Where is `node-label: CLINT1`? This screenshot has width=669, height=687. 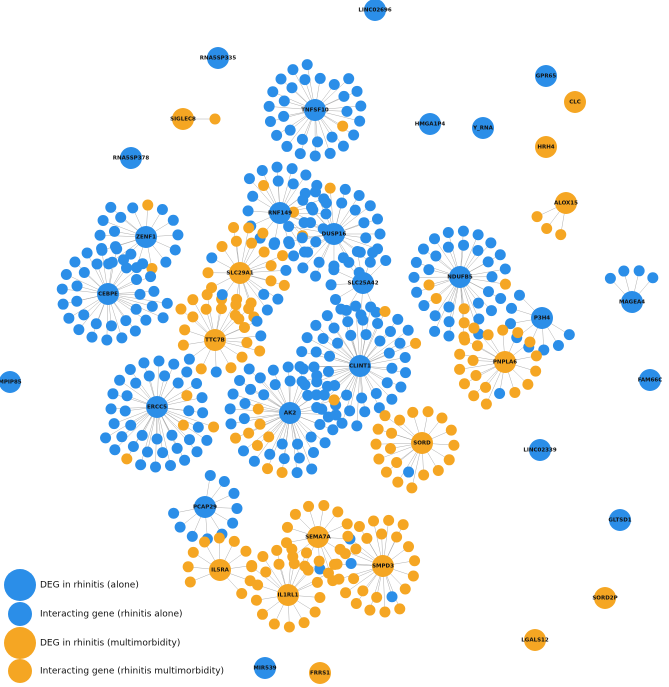
node-label: CLINT1 is located at coordinates (360, 367).